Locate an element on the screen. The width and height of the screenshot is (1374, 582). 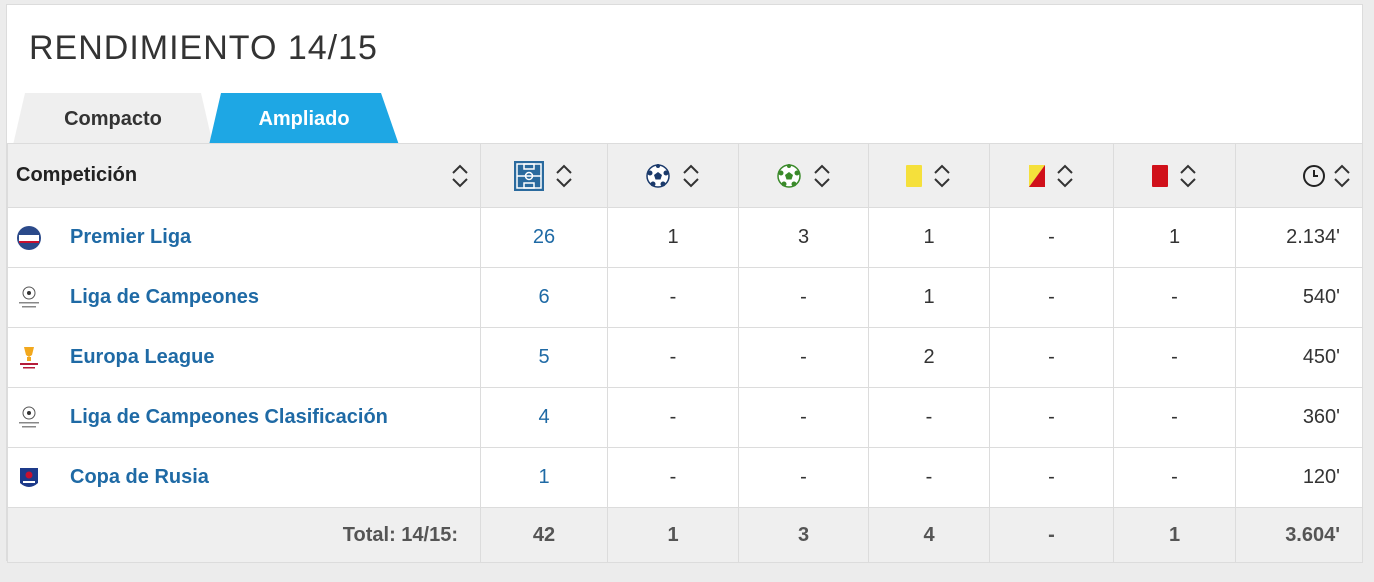
minutes-cell: 120' is located at coordinates (1299, 477).